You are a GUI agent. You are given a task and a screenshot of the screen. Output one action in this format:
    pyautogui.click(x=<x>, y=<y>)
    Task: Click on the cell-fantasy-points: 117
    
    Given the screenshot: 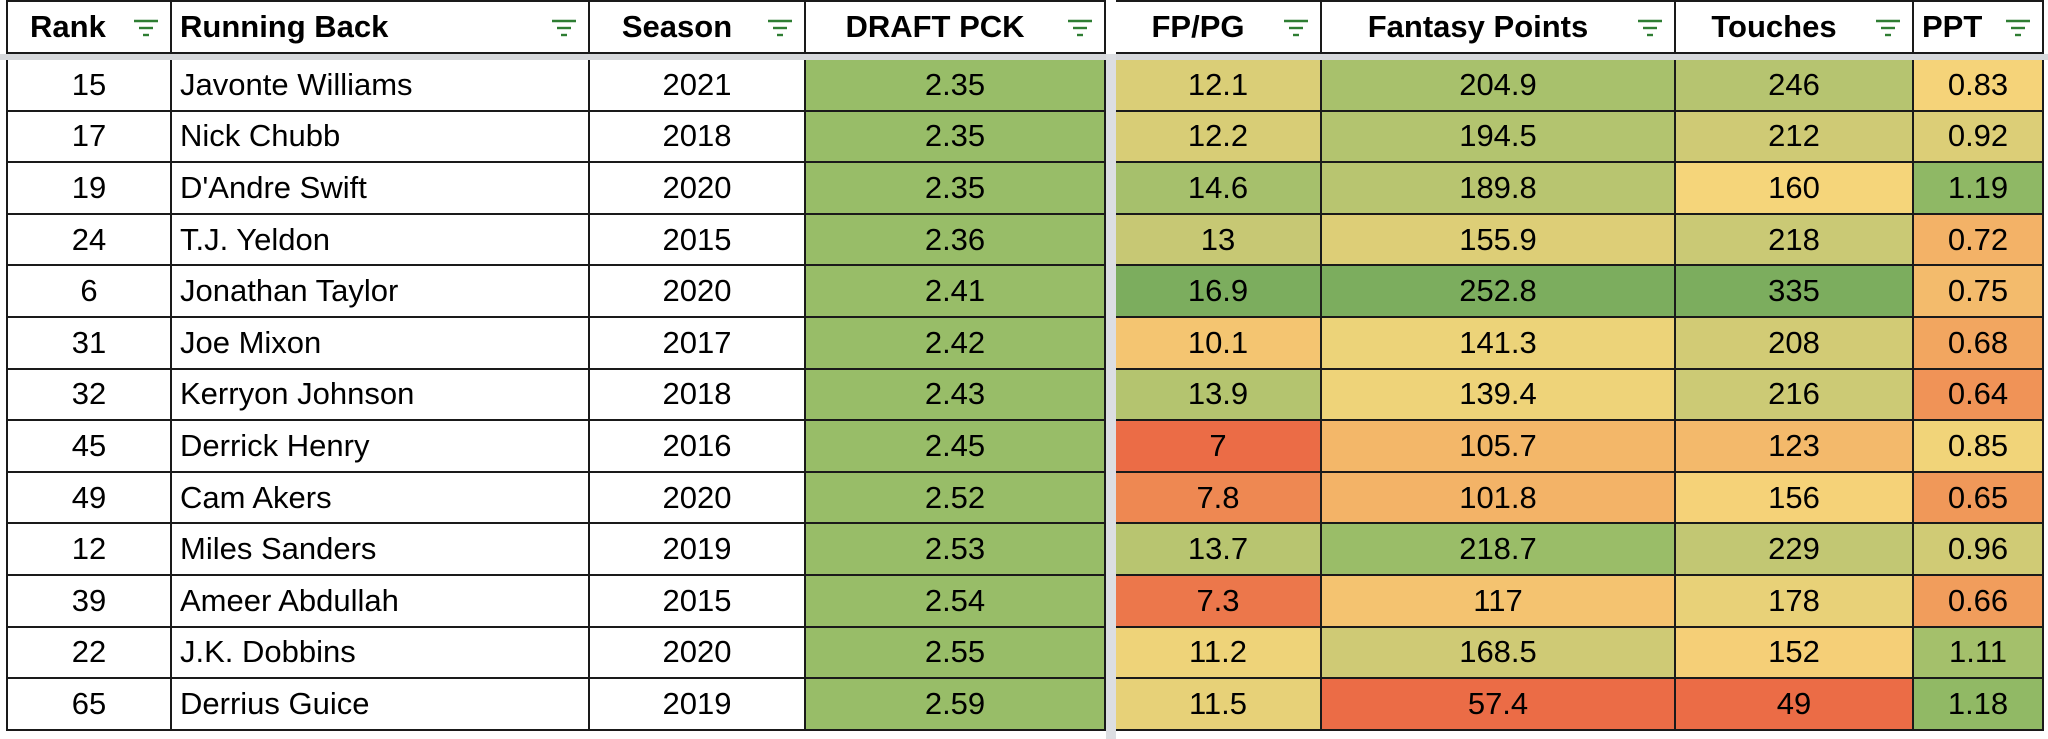 What is the action you would take?
    pyautogui.click(x=1499, y=602)
    